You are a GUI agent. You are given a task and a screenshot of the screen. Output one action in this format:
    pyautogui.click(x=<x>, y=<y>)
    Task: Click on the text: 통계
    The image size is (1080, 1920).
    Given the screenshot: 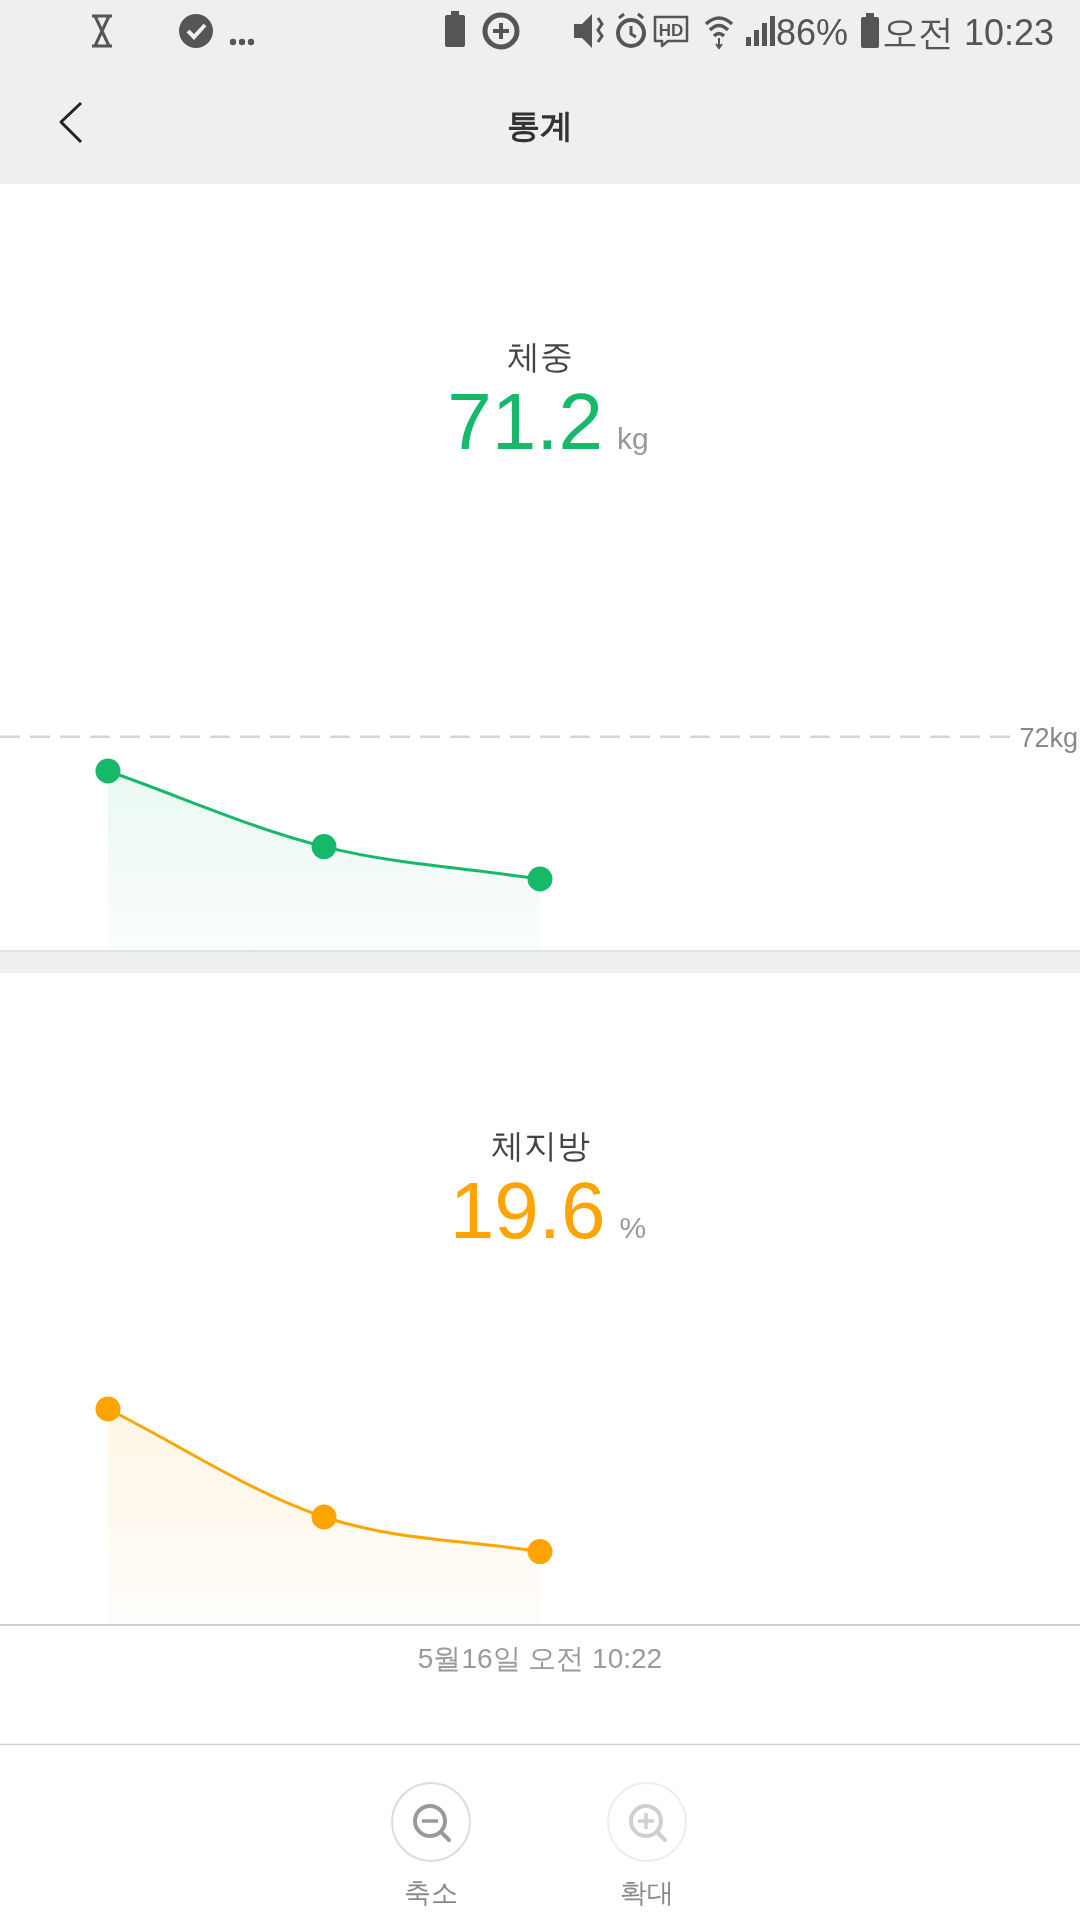 What is the action you would take?
    pyautogui.click(x=540, y=125)
    